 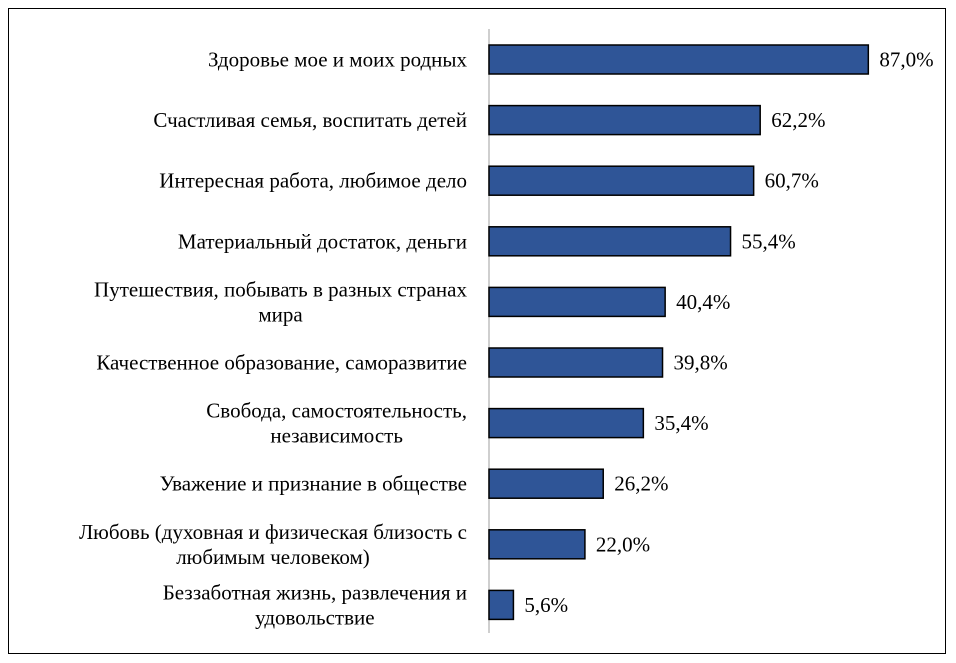 What do you see at coordinates (703, 302) in the screenshot?
I see `data-label: 40,4%` at bounding box center [703, 302].